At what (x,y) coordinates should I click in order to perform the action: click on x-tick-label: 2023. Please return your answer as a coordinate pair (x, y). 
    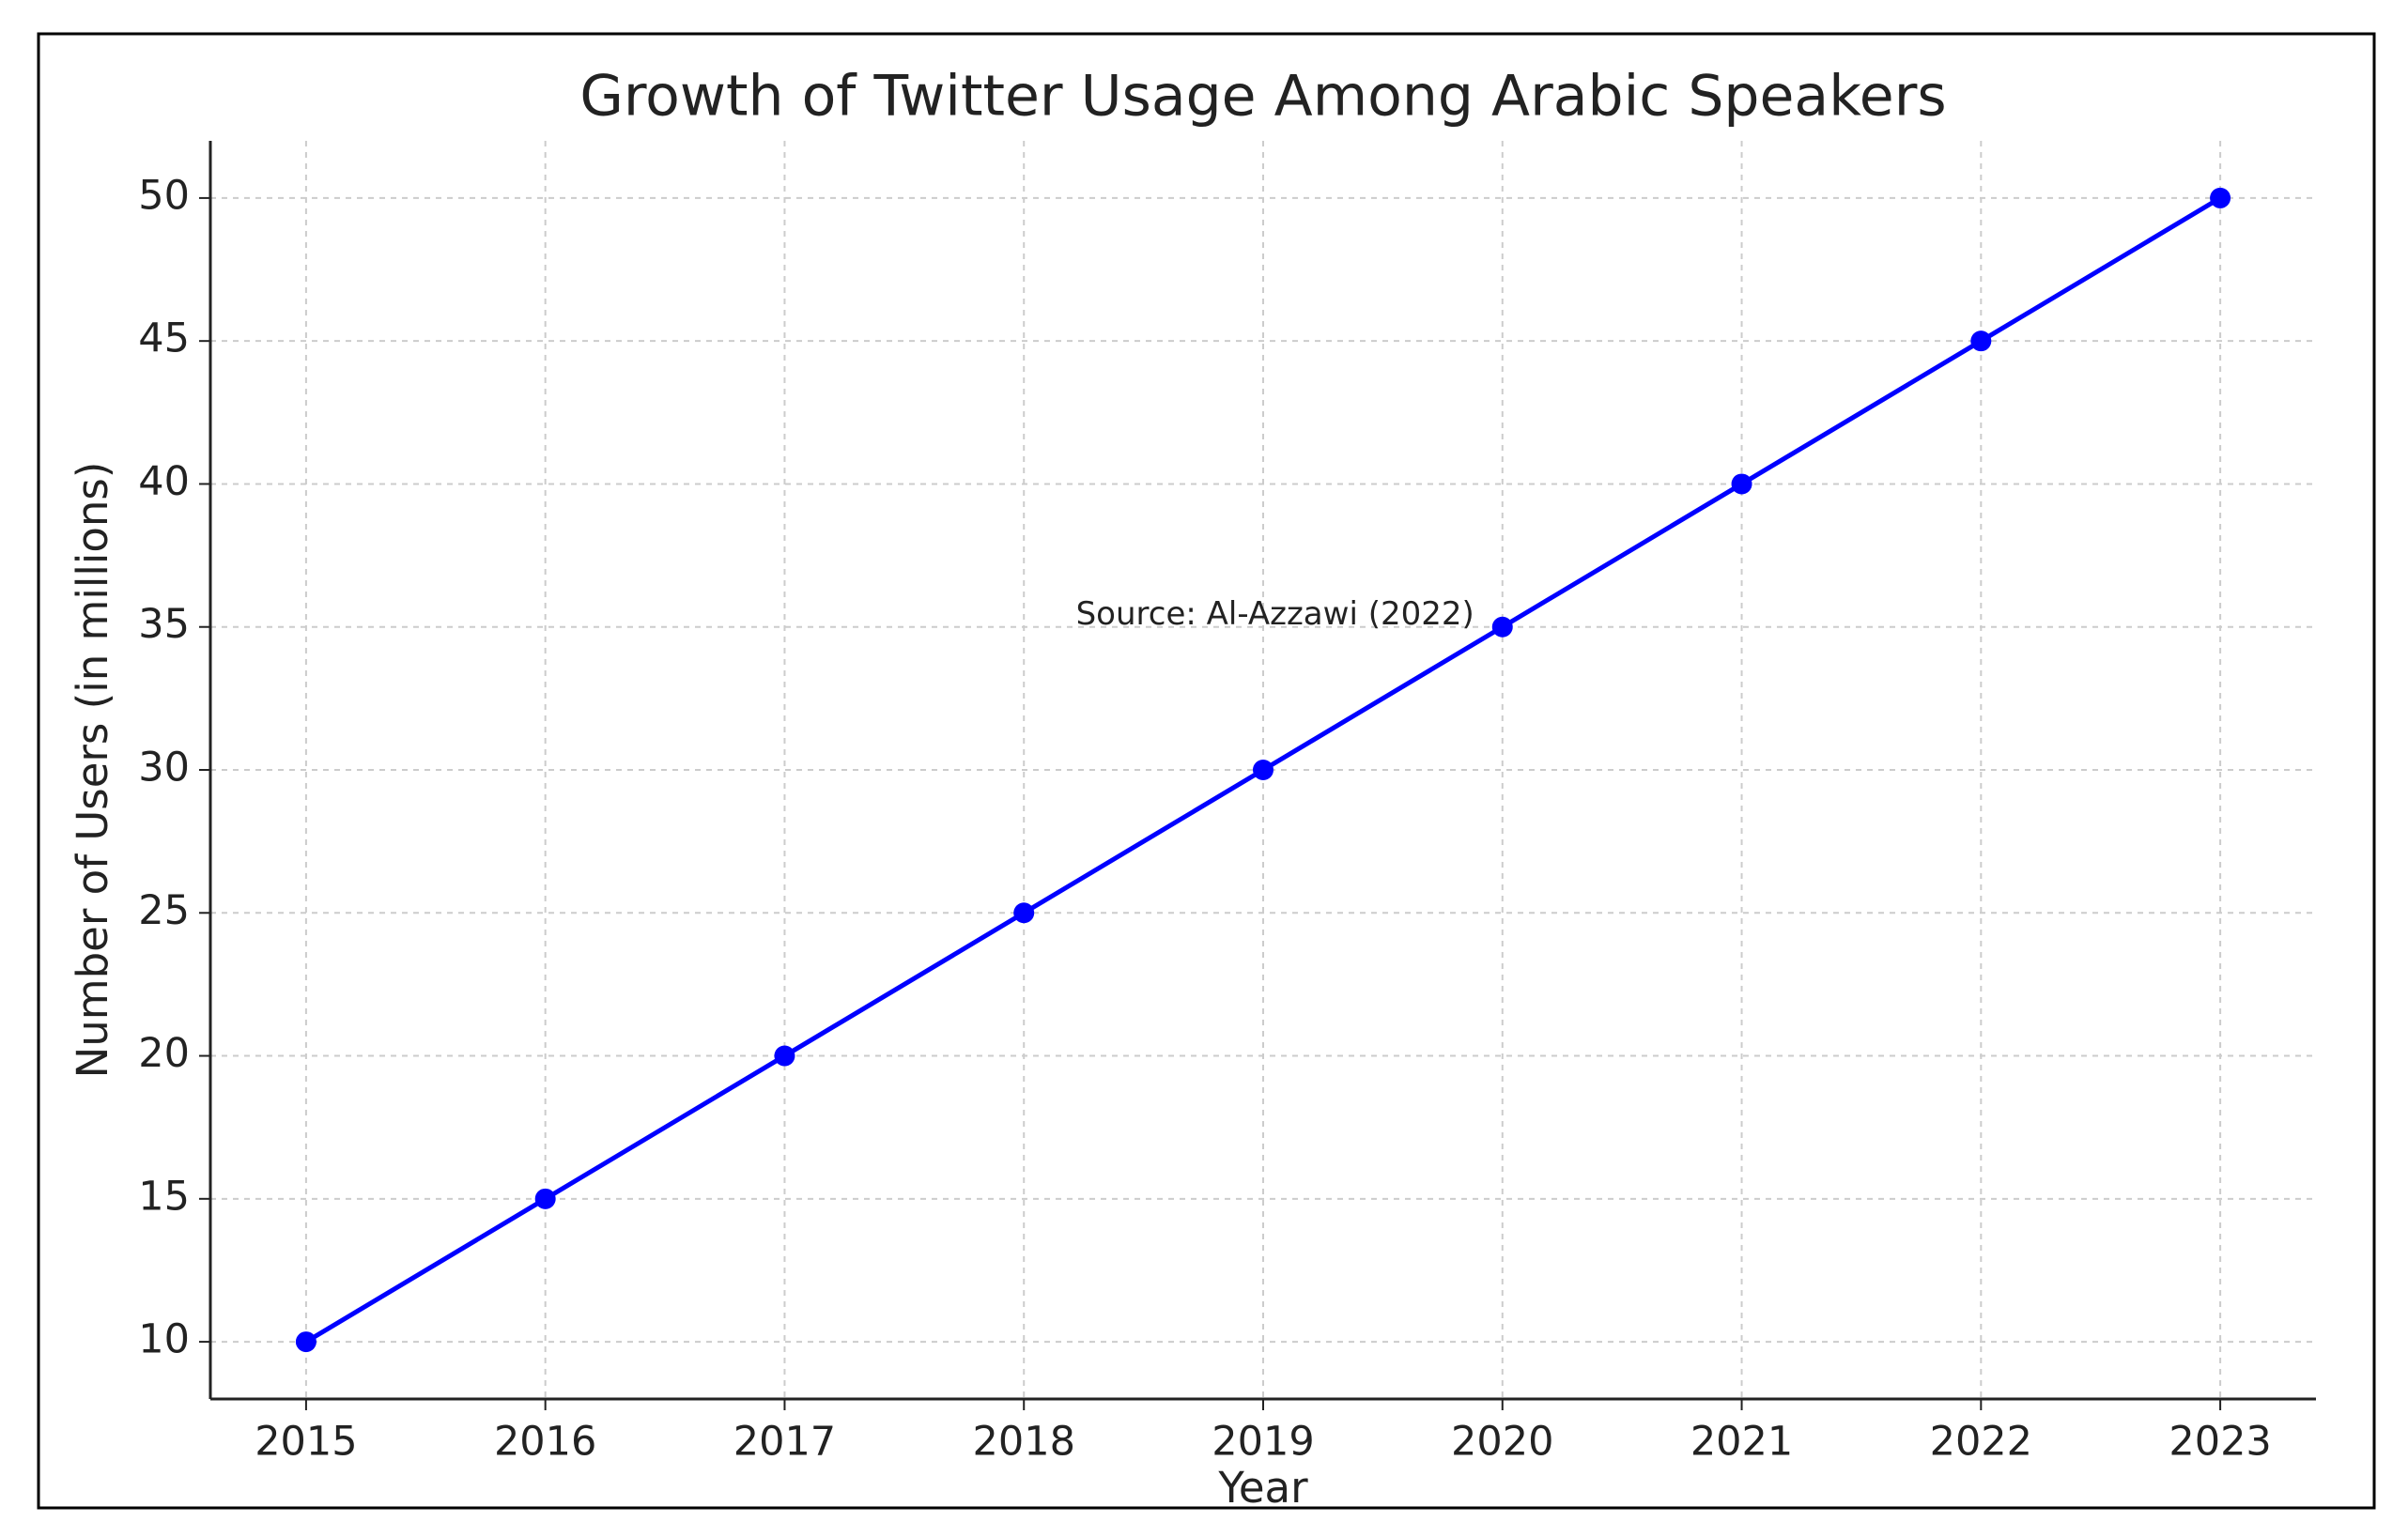
    Looking at the image, I should click on (2220, 1442).